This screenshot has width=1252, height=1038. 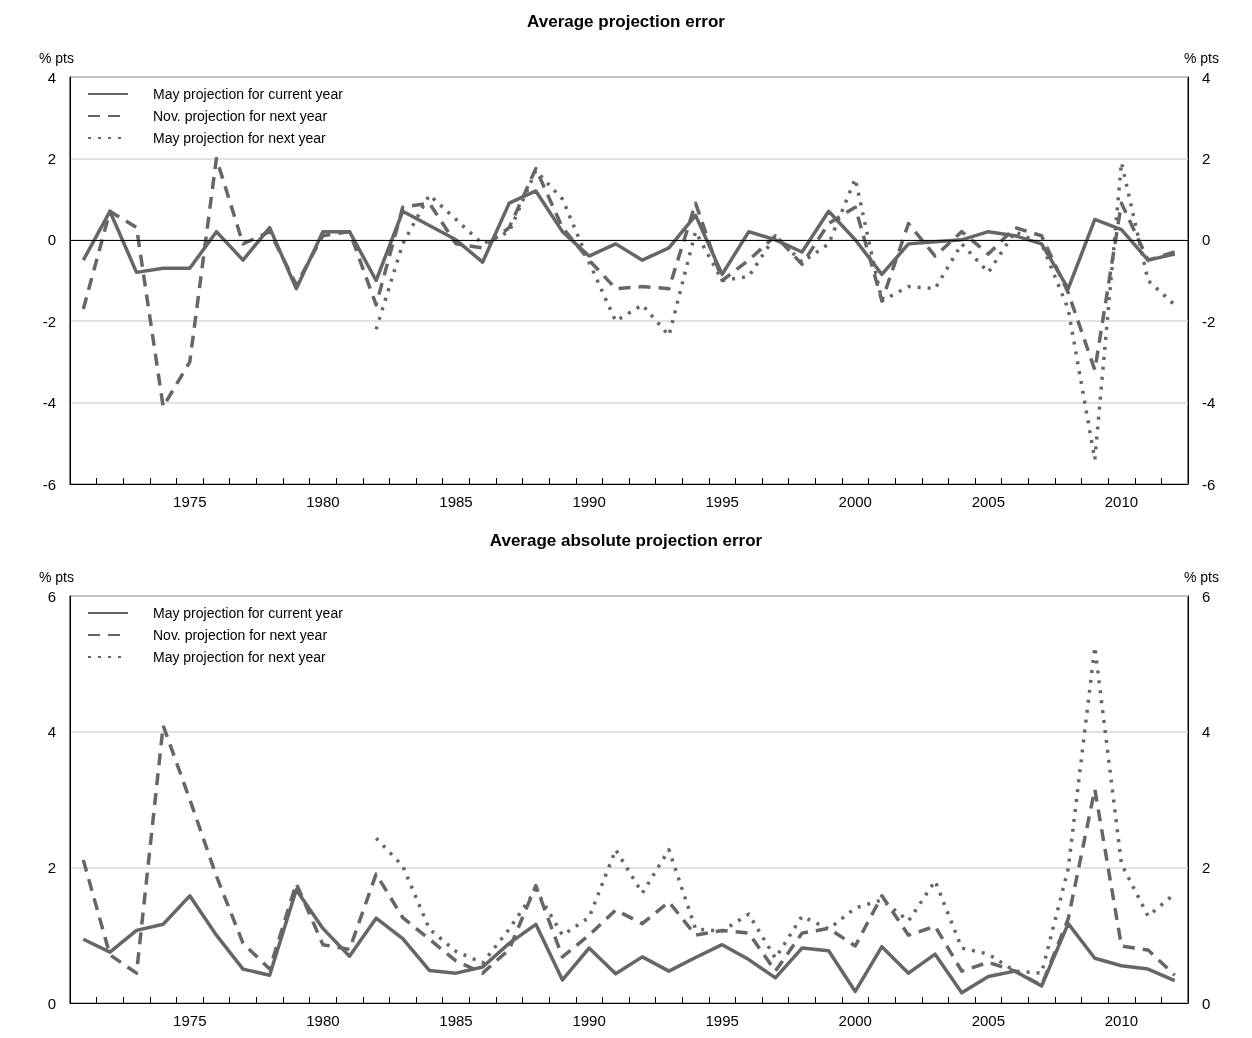 What do you see at coordinates (626, 21) in the screenshot?
I see `chart-title: Average projection error` at bounding box center [626, 21].